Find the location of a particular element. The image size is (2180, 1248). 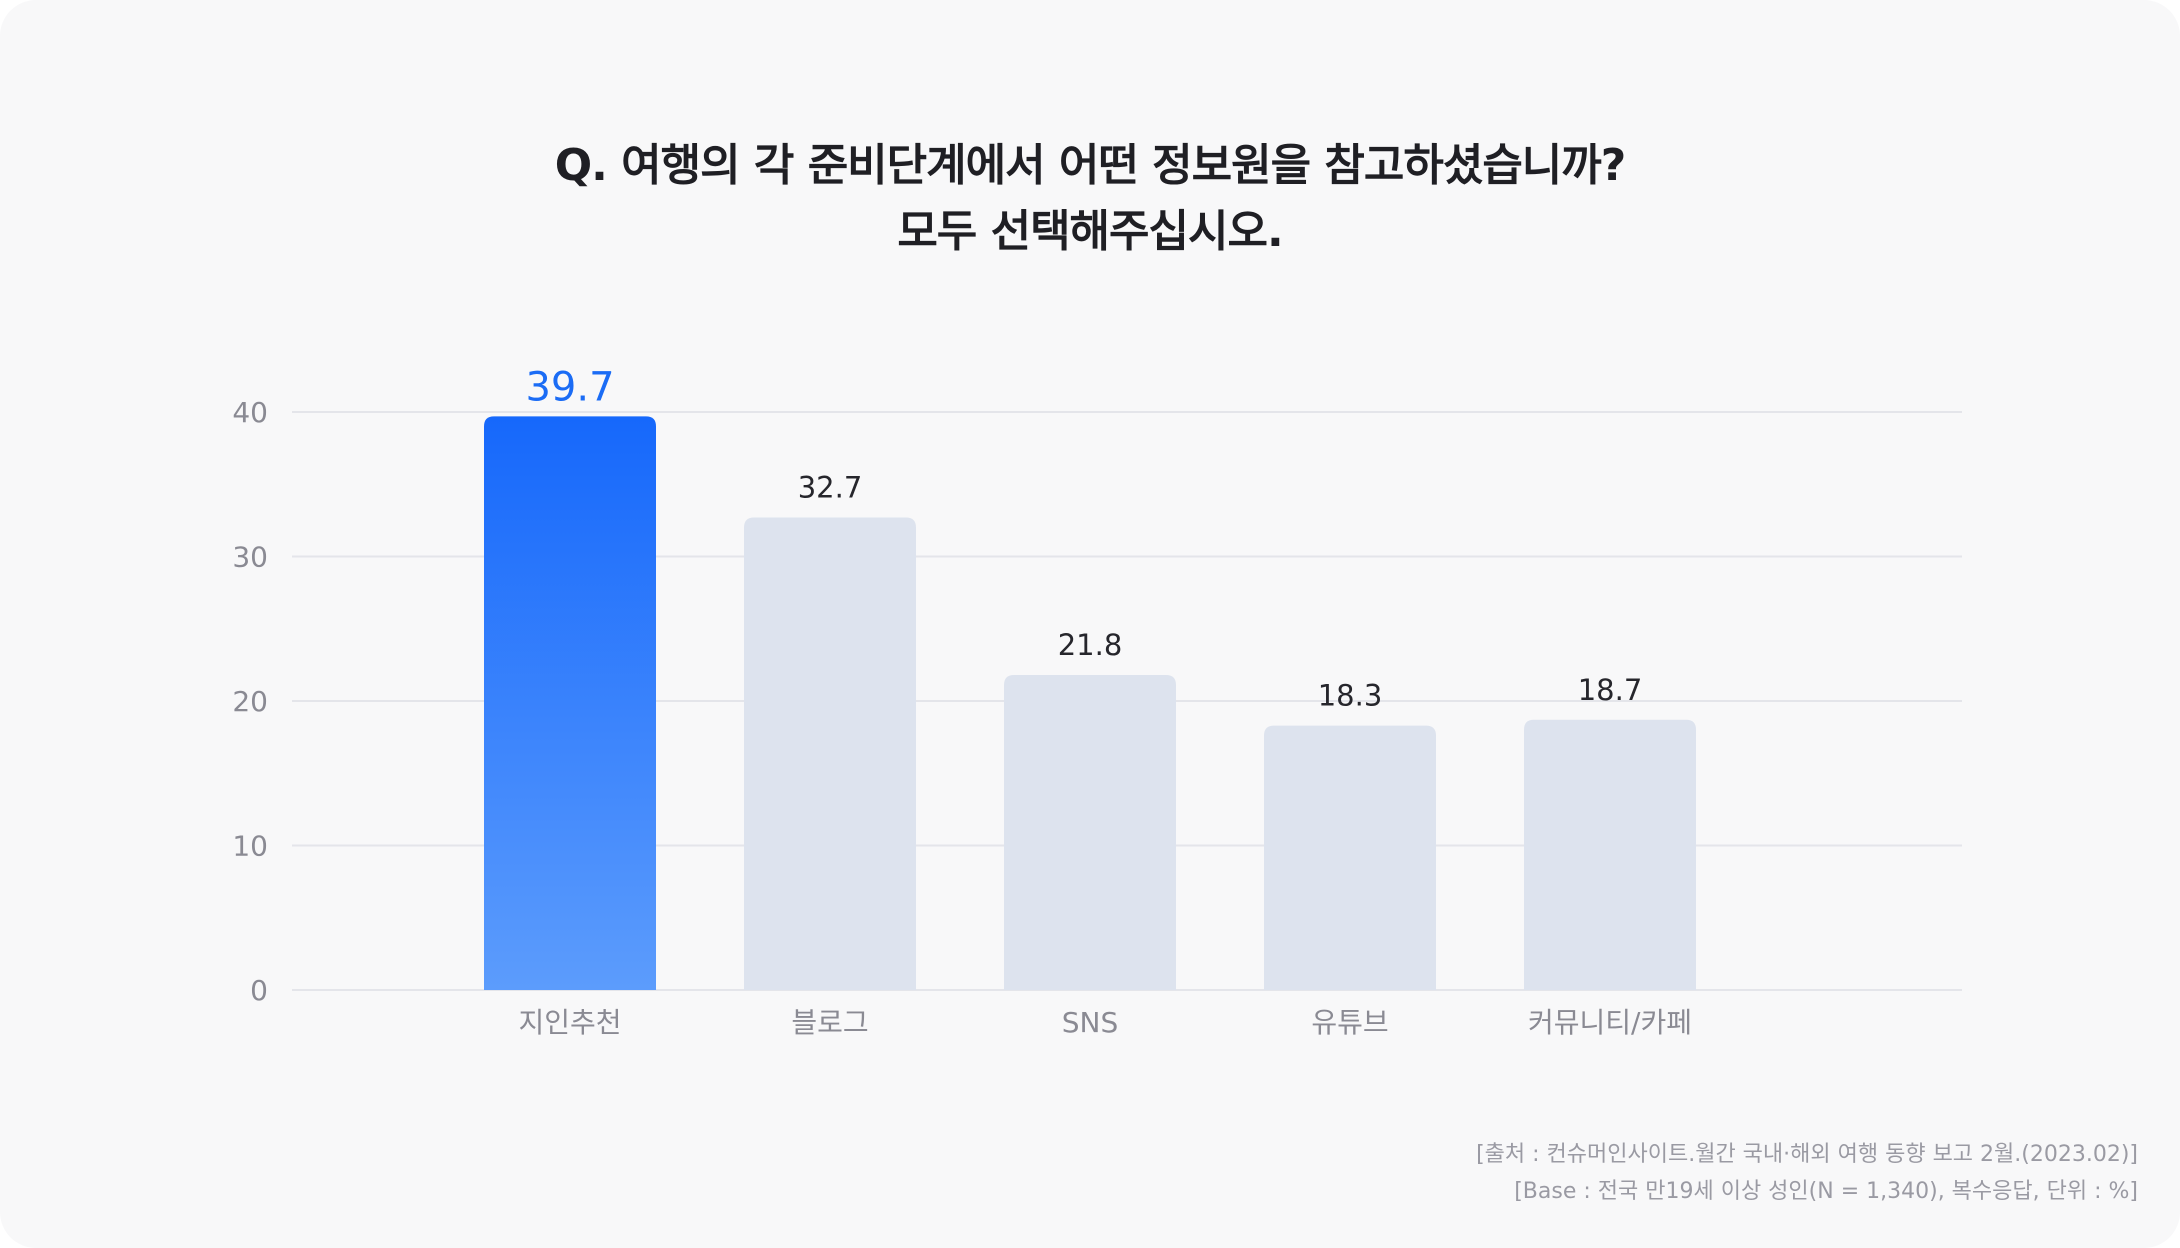

value-label: 18.3 is located at coordinates (1350, 696).